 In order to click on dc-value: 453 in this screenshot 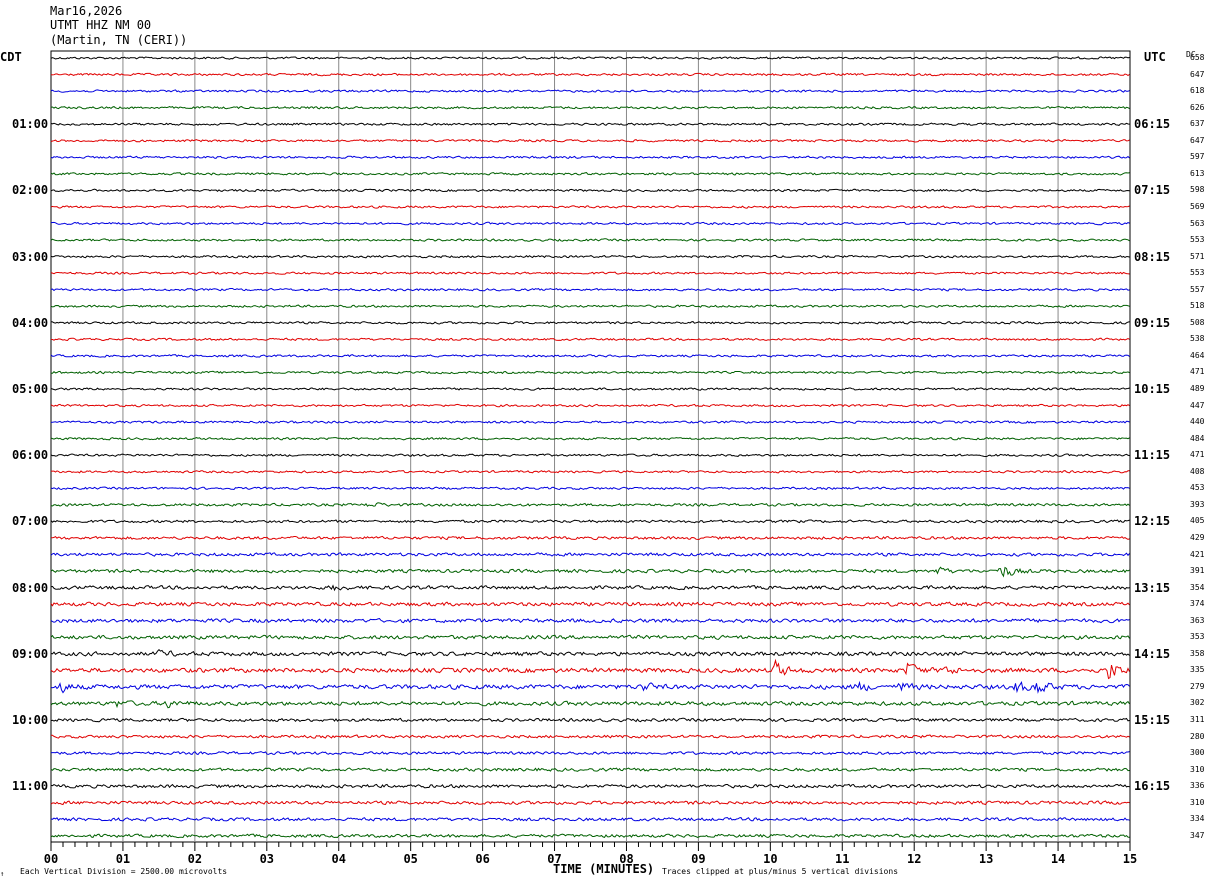, I will do `click(1197, 488)`.